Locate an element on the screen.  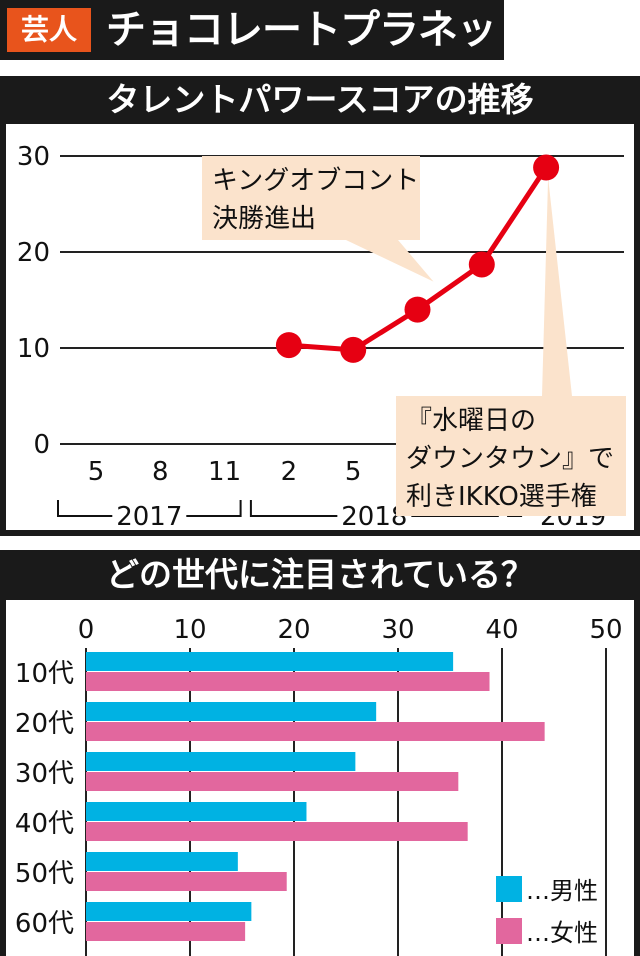
y-tick-label: 20 is located at coordinates (33, 253).